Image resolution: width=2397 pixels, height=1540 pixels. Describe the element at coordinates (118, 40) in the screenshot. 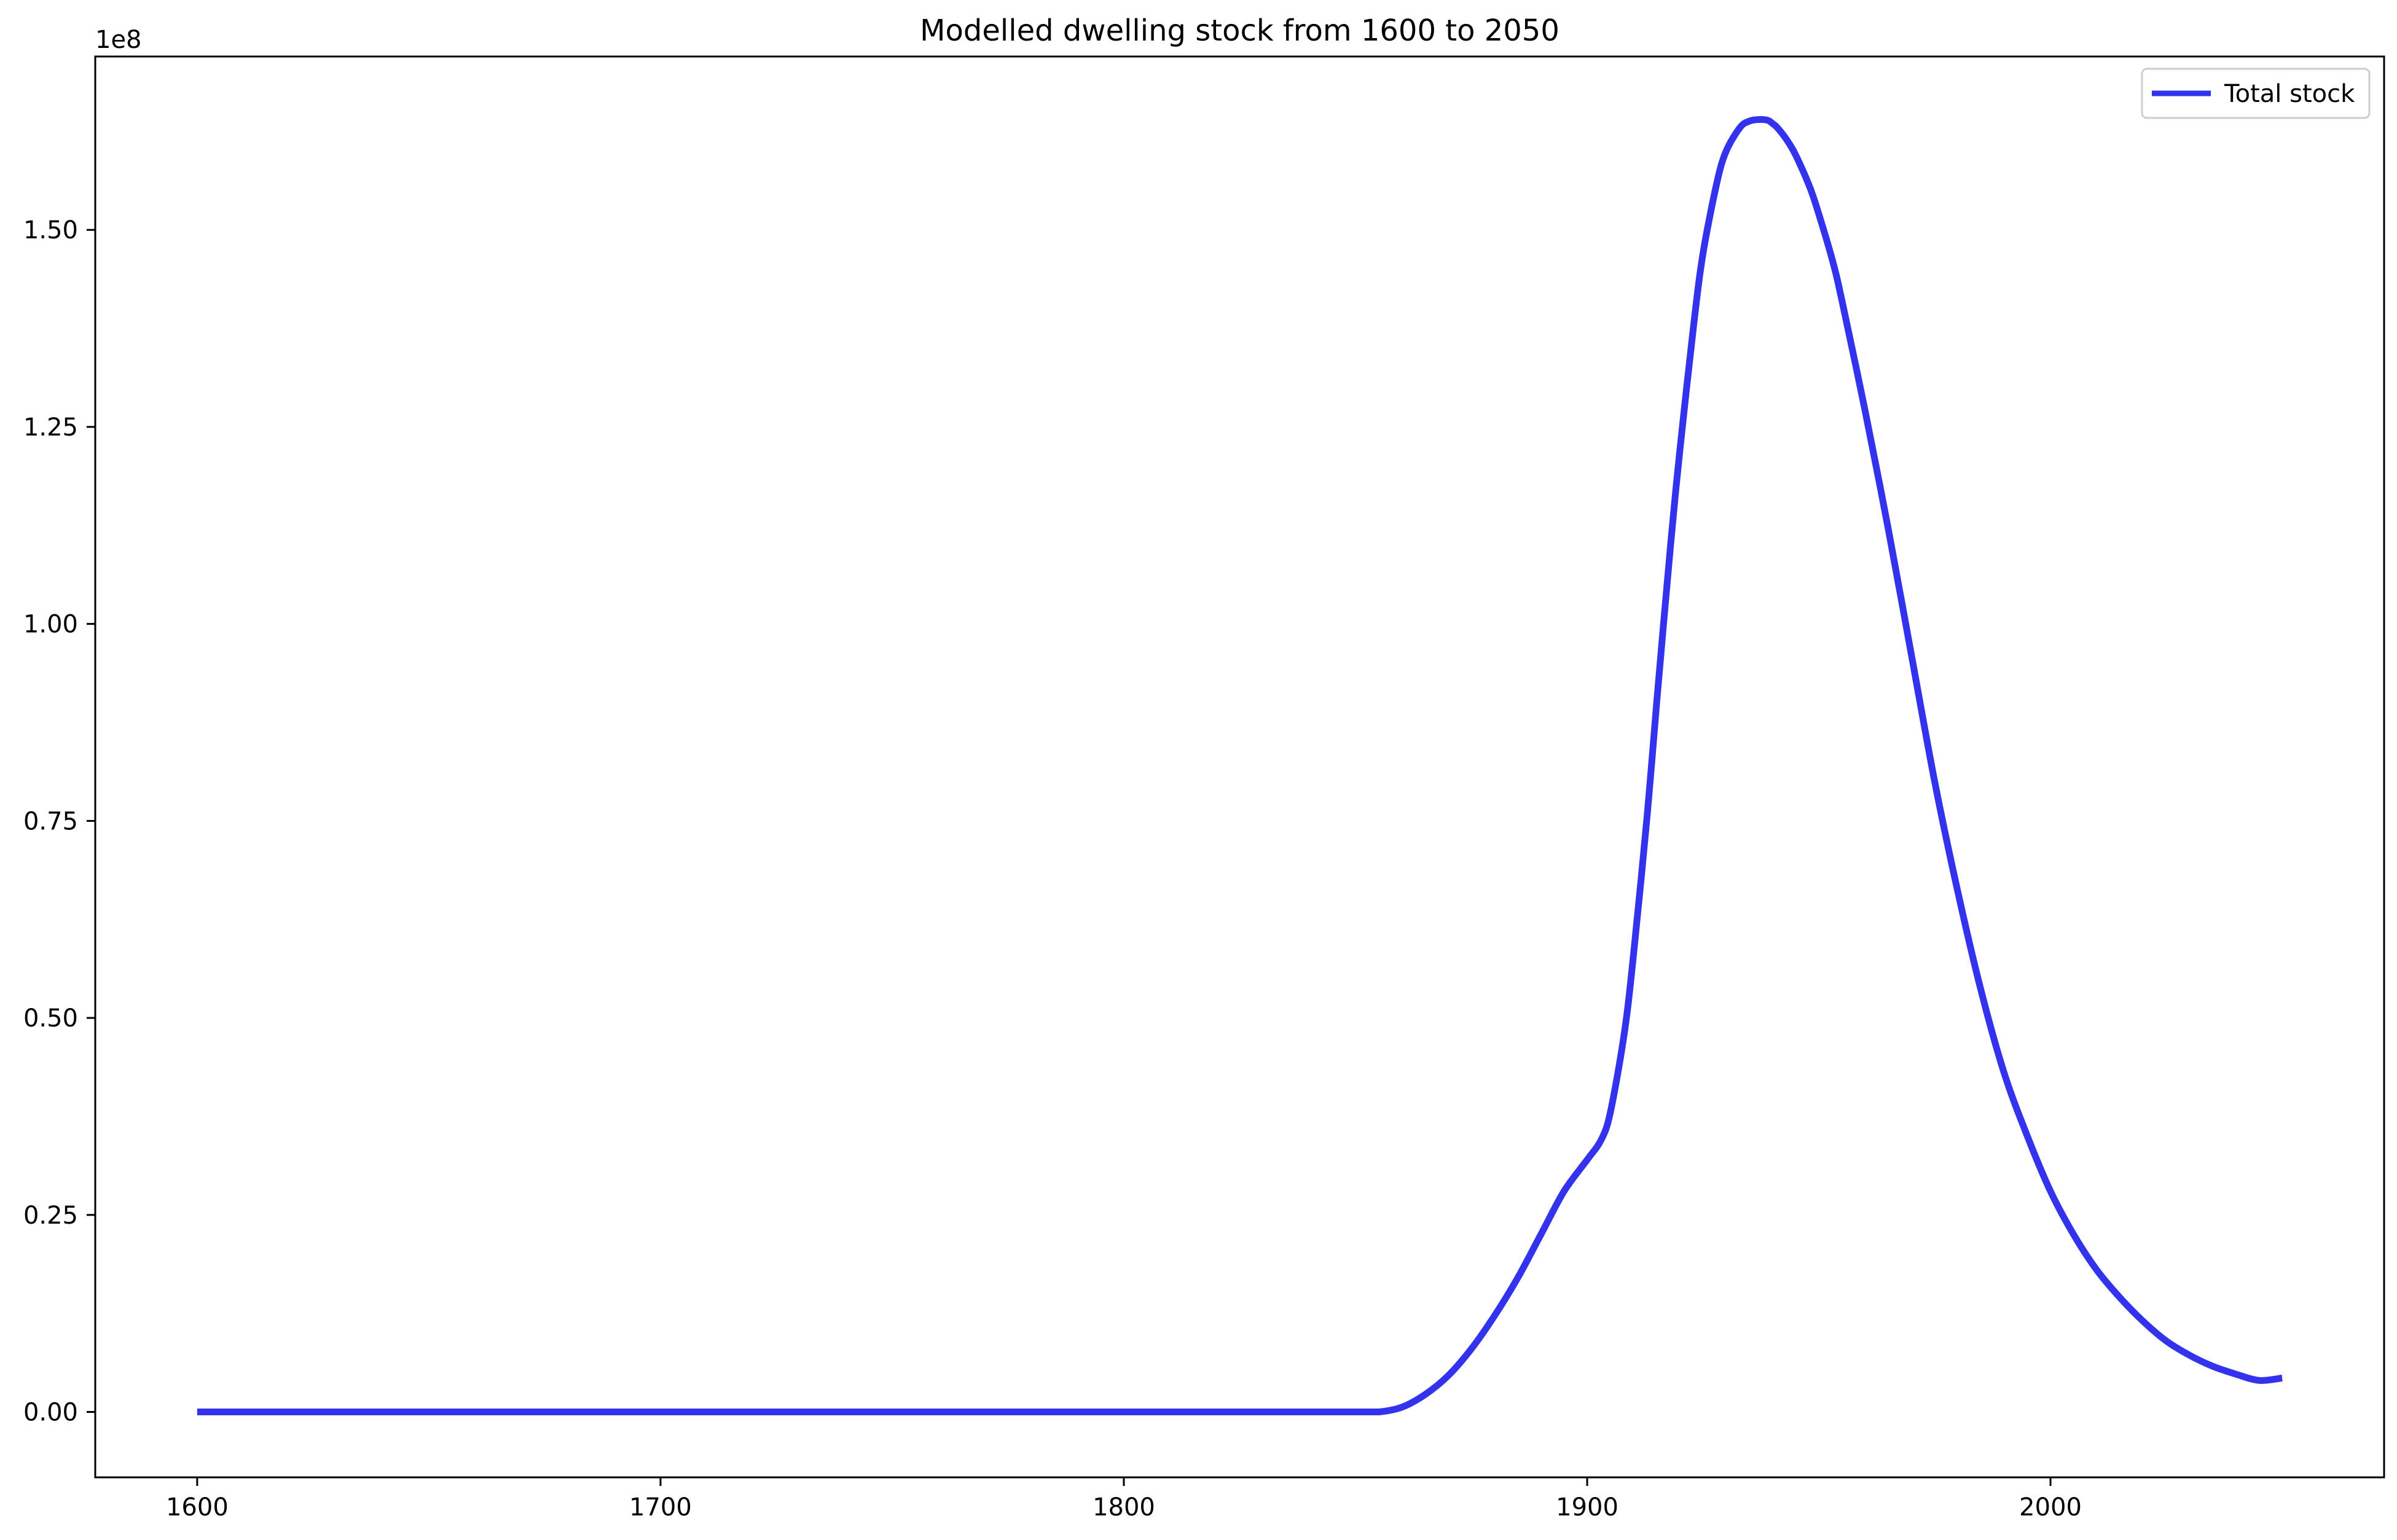

I see `y-axis-offset-label: 1e8` at that location.